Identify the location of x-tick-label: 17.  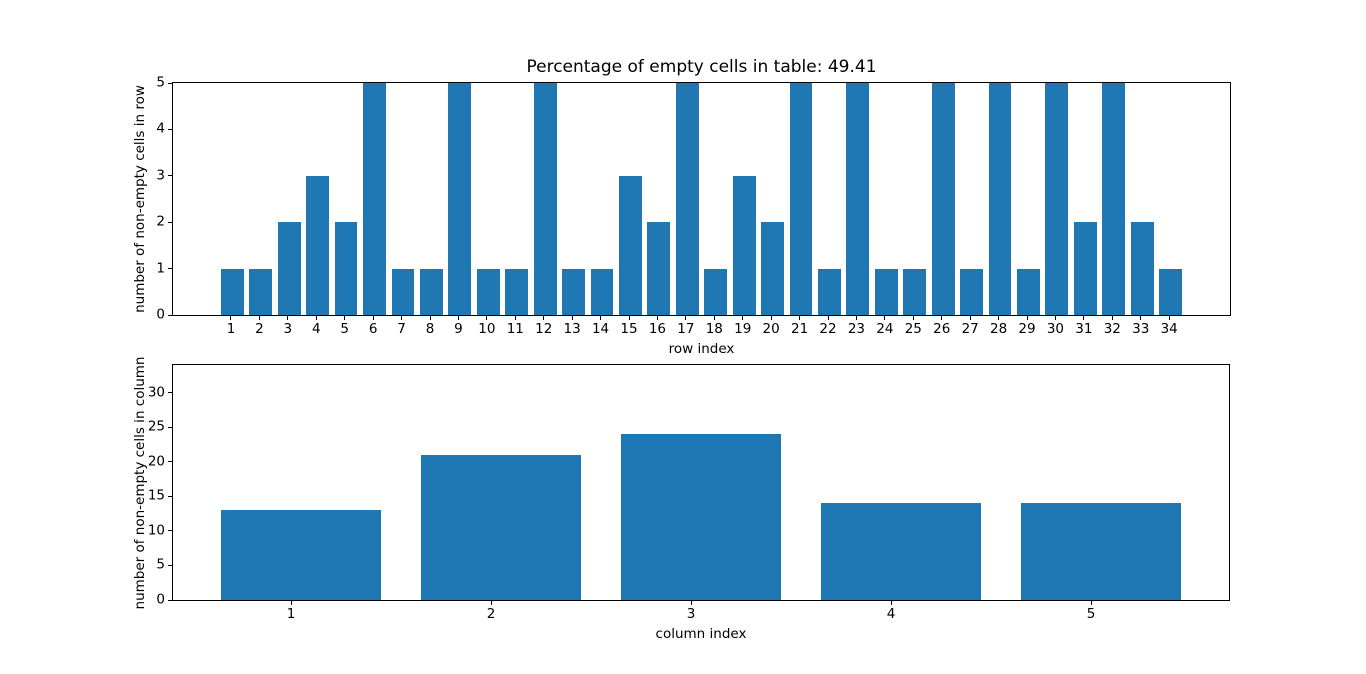
(686, 329).